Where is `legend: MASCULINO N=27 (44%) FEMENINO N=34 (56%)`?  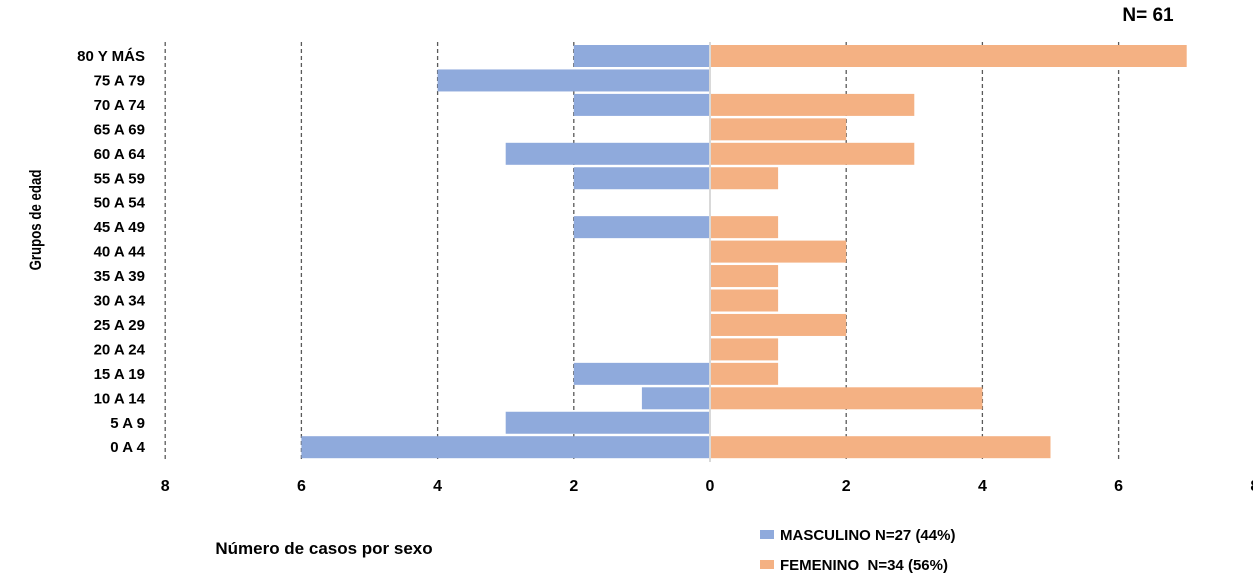 legend: MASCULINO N=27 (44%) FEMENINO N=34 (56%) is located at coordinates (857, 550).